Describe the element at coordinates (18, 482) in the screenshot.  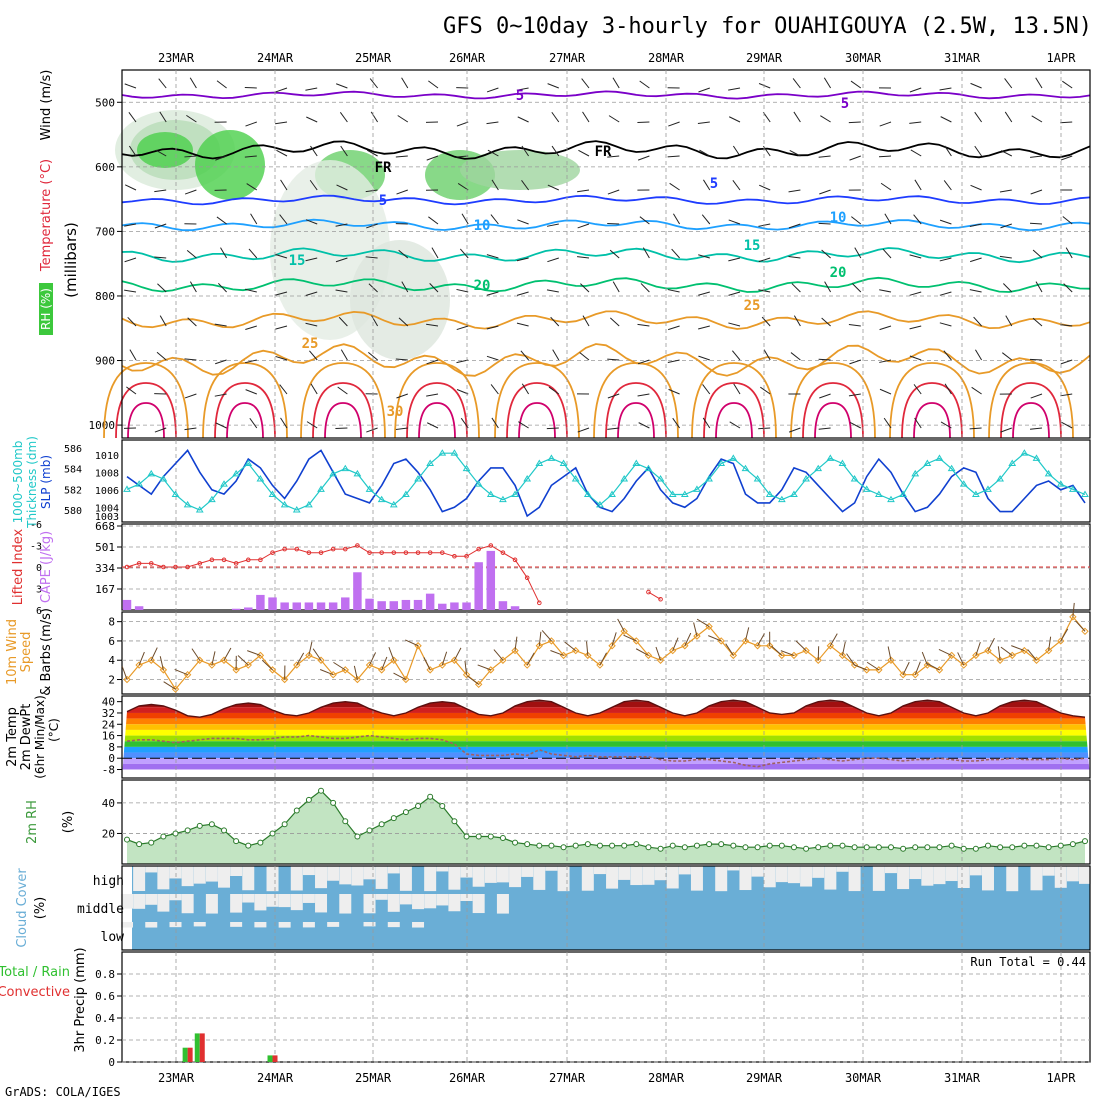
I see `thickness-axis-label: 1000~500mb` at that location.